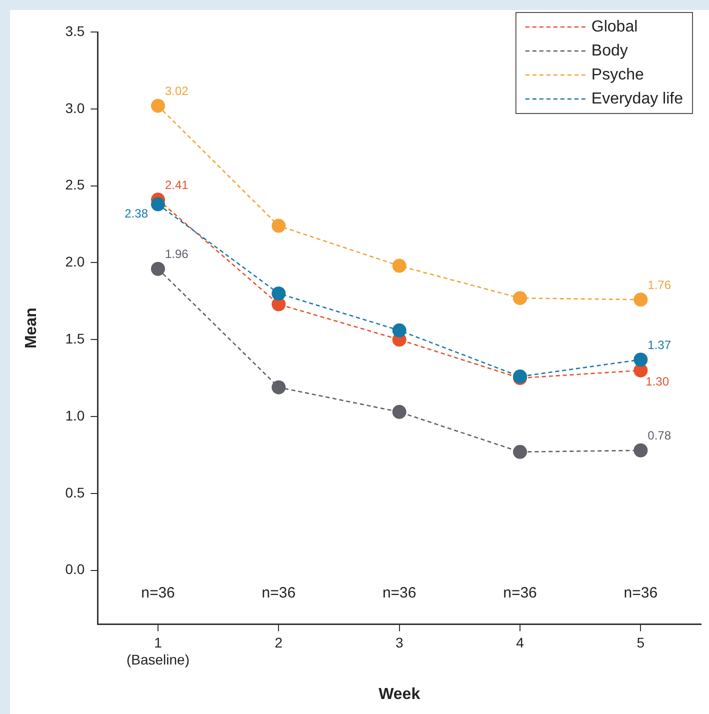  I want to click on y-tick-label: 3.5, so click(75, 30).